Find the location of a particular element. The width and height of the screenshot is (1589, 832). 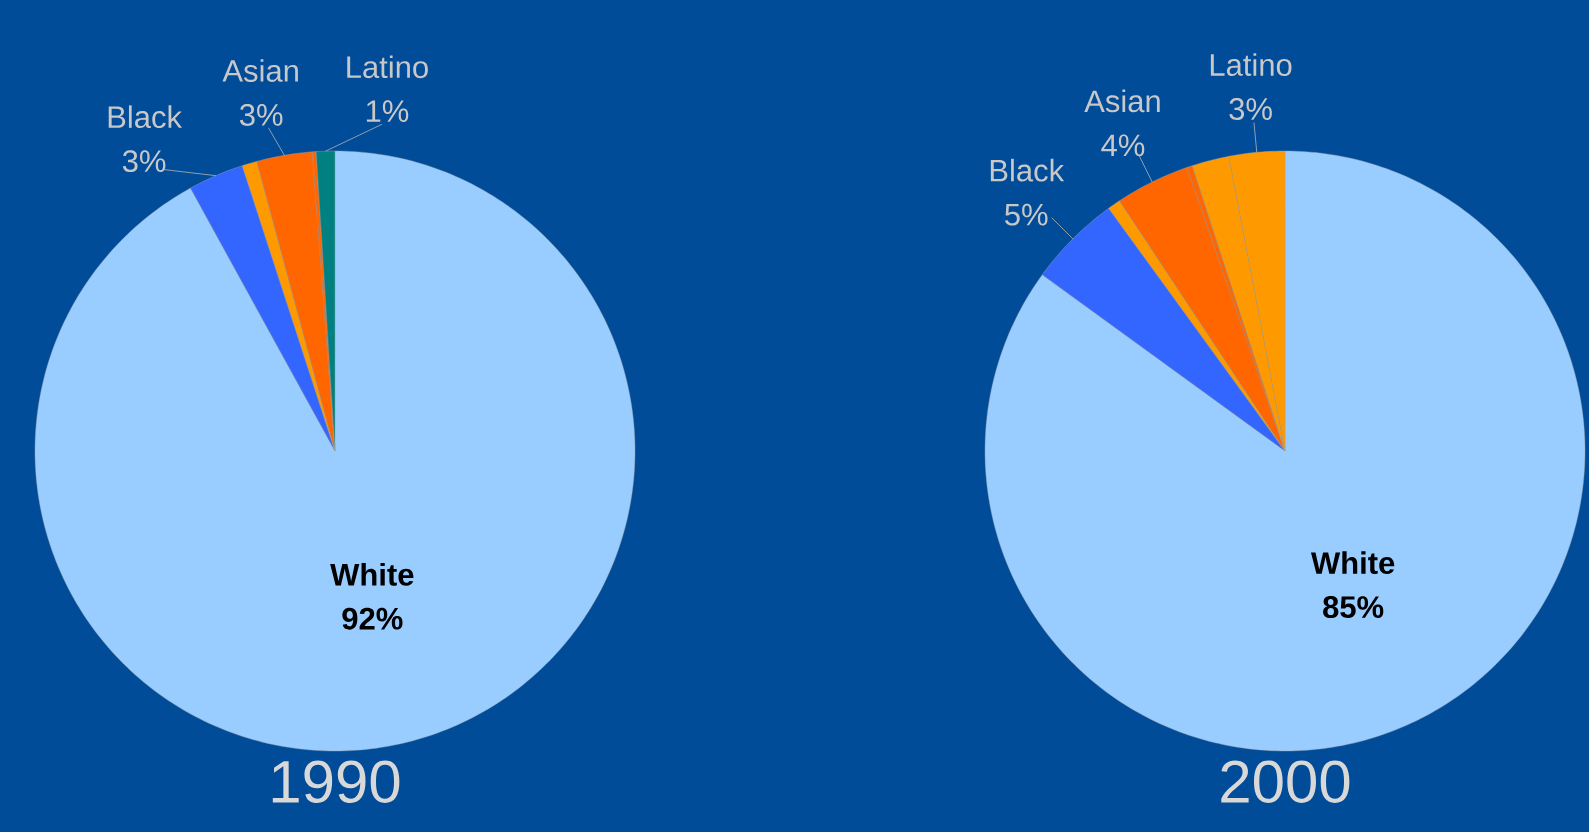

text: 1990 is located at coordinates (336, 782).